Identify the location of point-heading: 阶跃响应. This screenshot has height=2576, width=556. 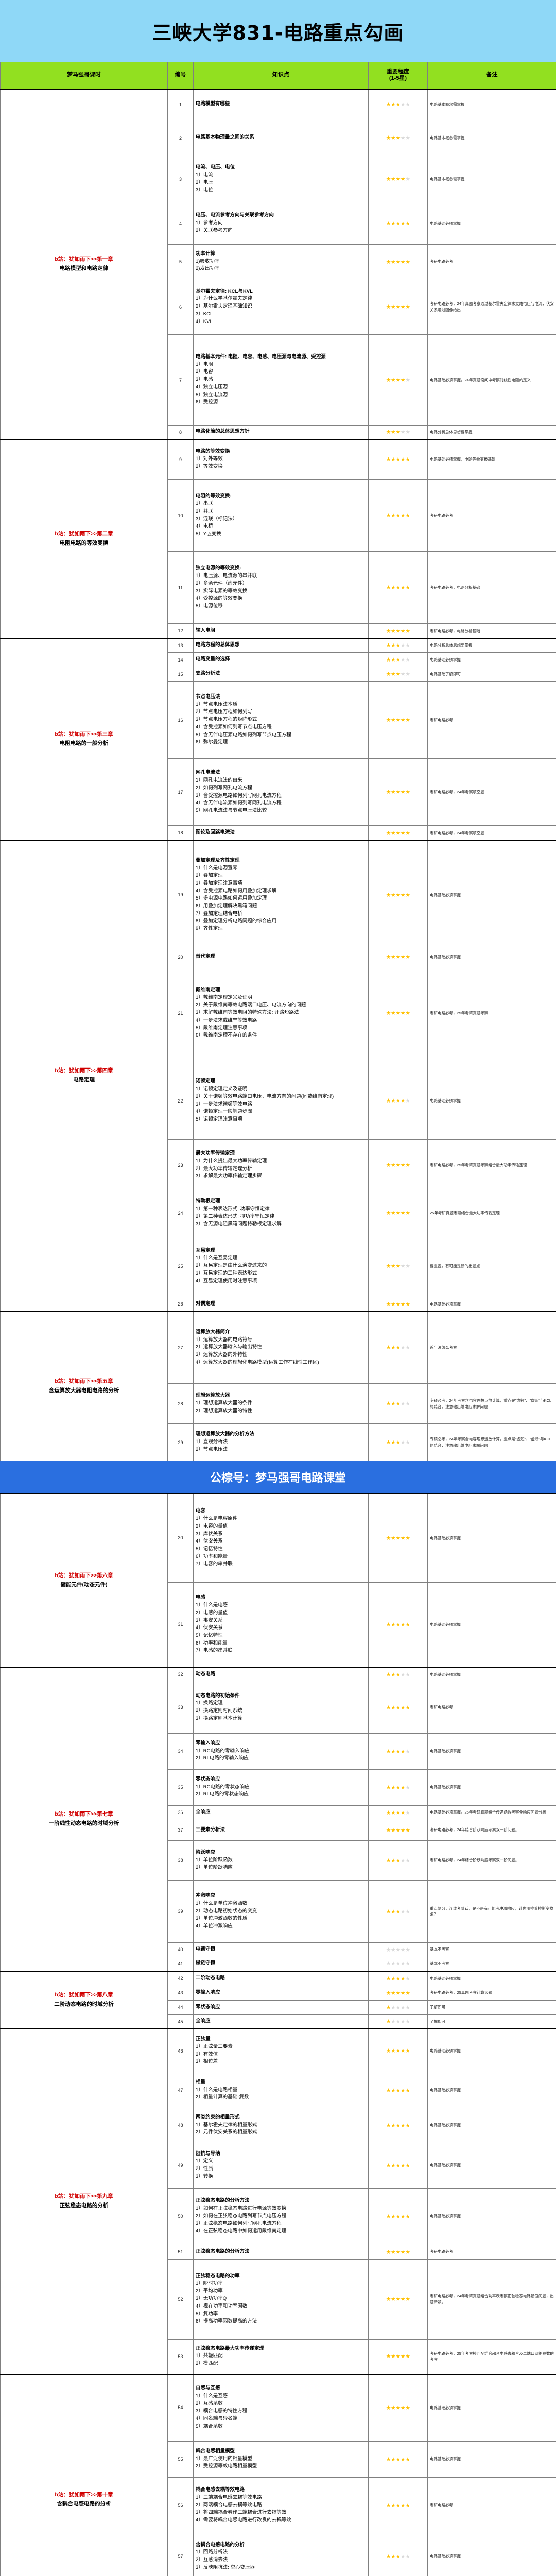
(206, 1852).